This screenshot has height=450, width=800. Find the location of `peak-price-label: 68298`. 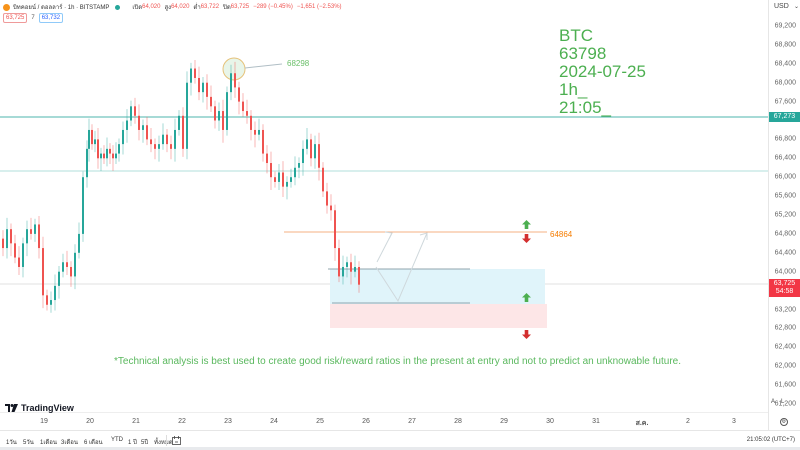

peak-price-label: 68298 is located at coordinates (298, 63).